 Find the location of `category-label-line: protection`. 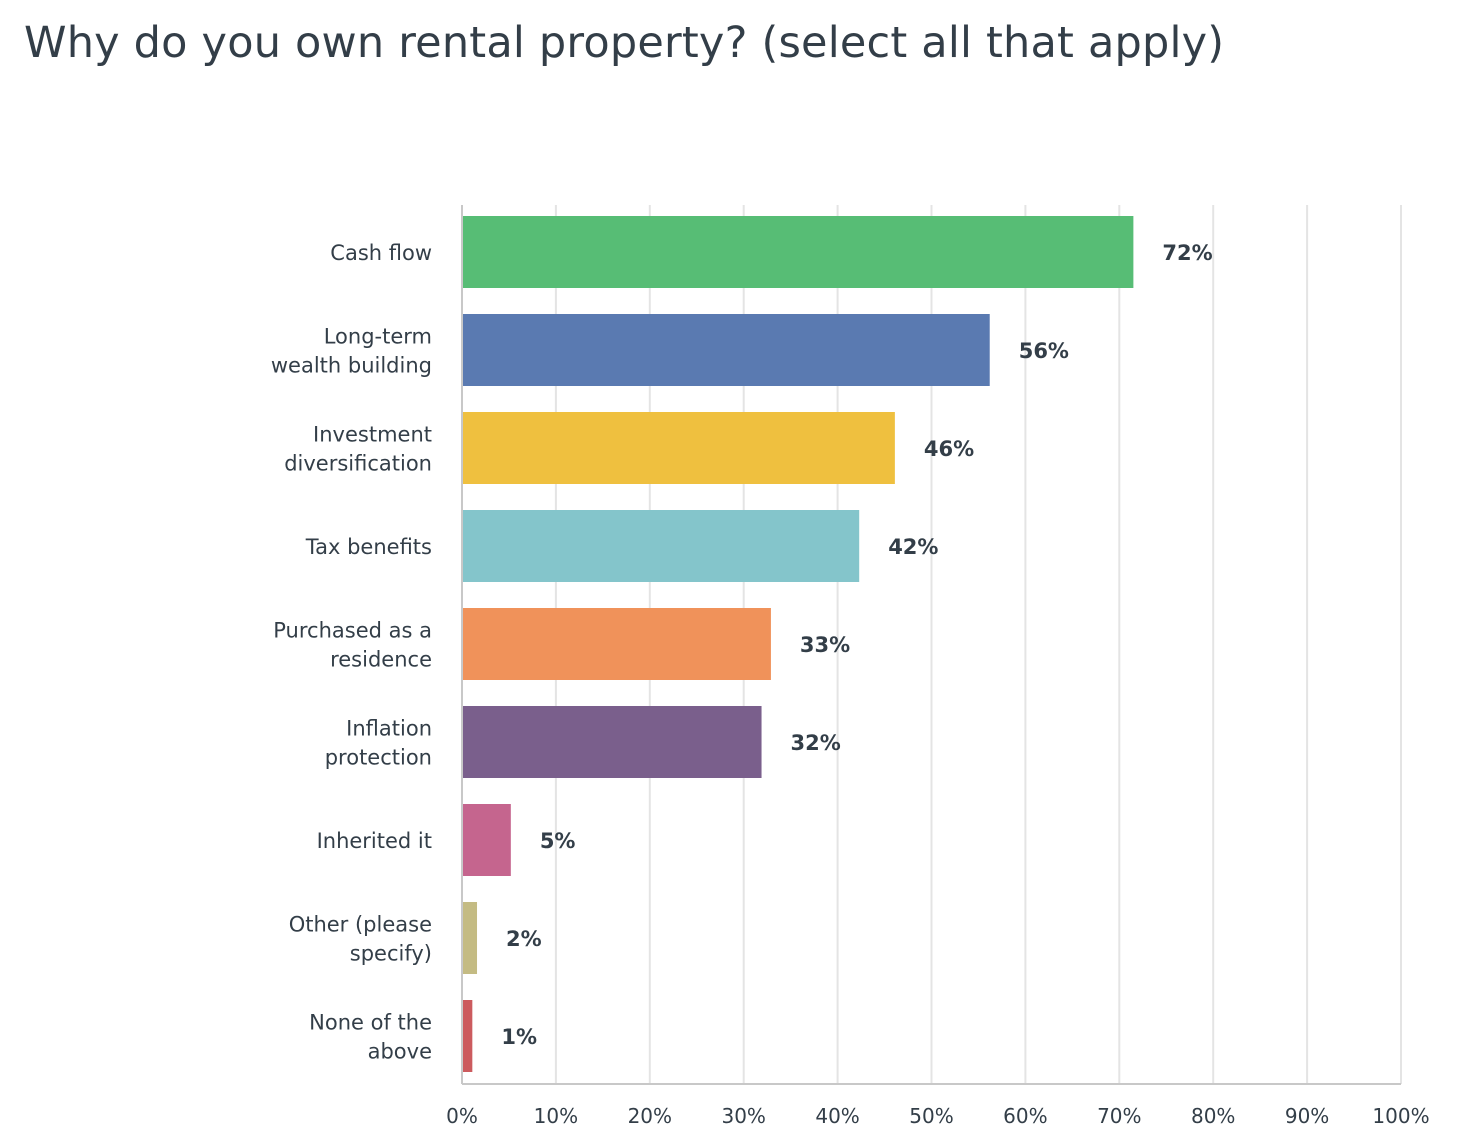

category-label-line: protection is located at coordinates (378, 758).